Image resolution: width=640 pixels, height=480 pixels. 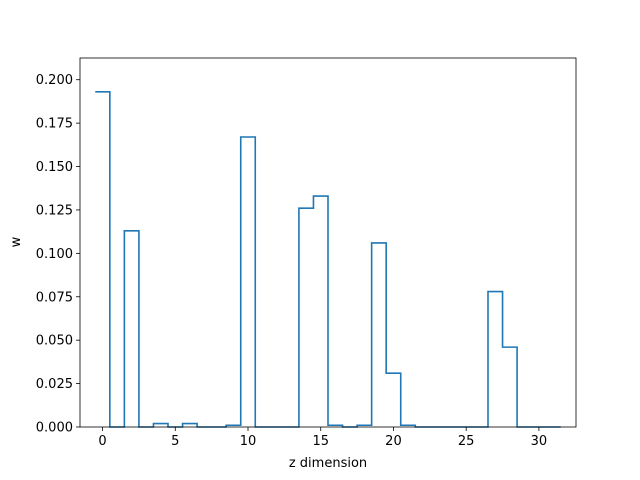 What do you see at coordinates (54, 254) in the screenshot?
I see `y-tick-label: 0.100` at bounding box center [54, 254].